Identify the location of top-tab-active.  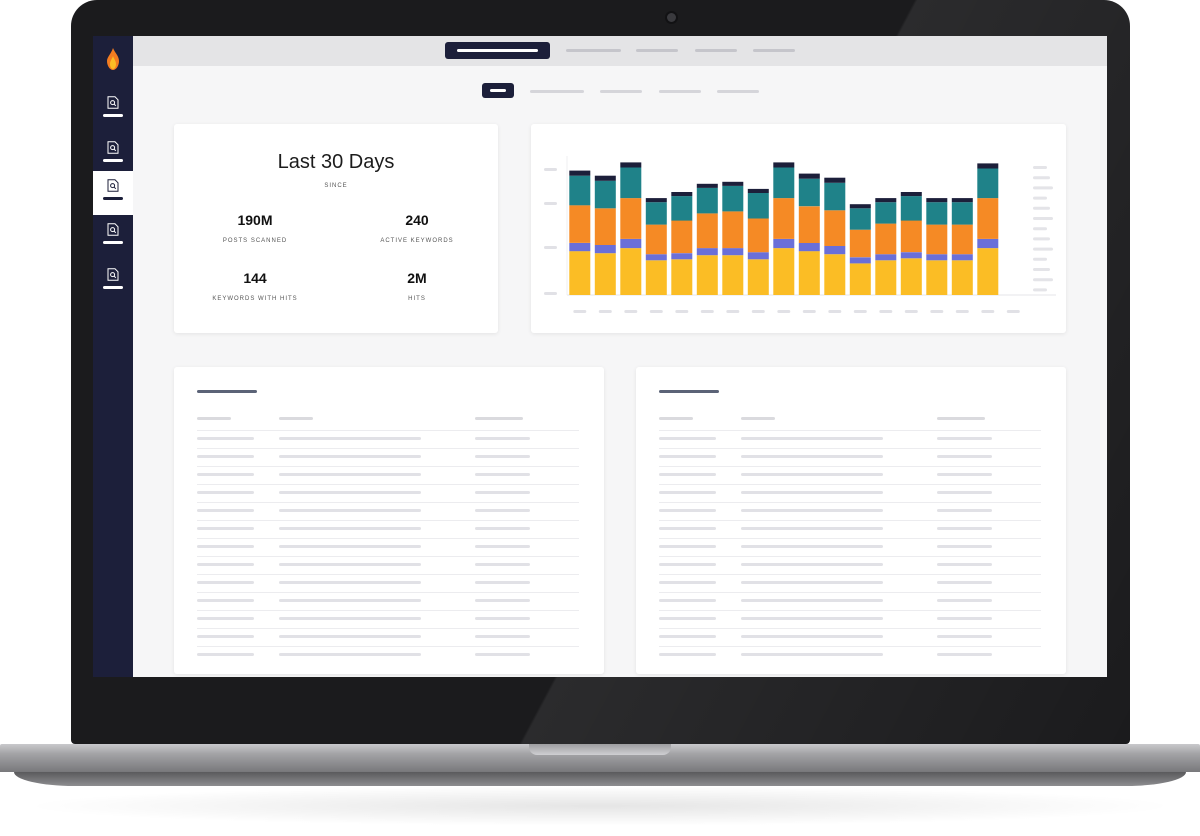
(497, 50).